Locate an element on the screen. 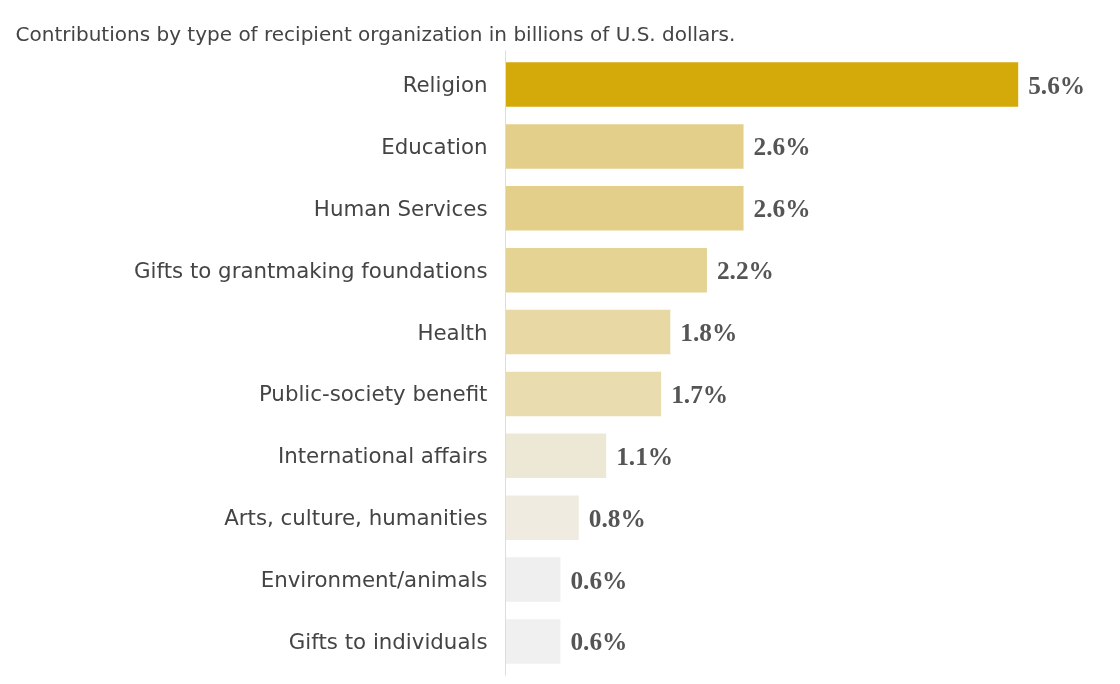 Image resolution: width=1120 pixels, height=684 pixels. y-tick-label: Education is located at coordinates (434, 146).